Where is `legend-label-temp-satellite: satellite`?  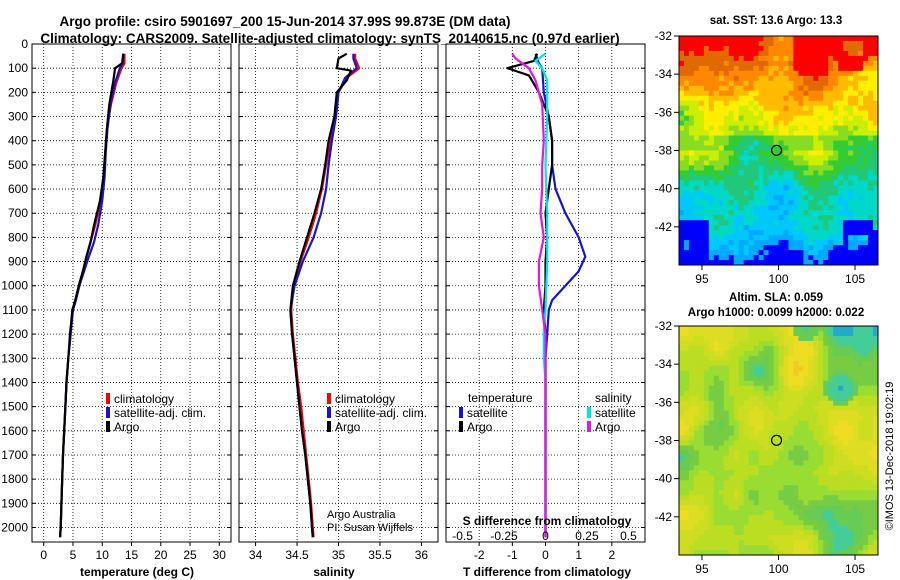
legend-label-temp-satellite: satellite is located at coordinates (487, 413).